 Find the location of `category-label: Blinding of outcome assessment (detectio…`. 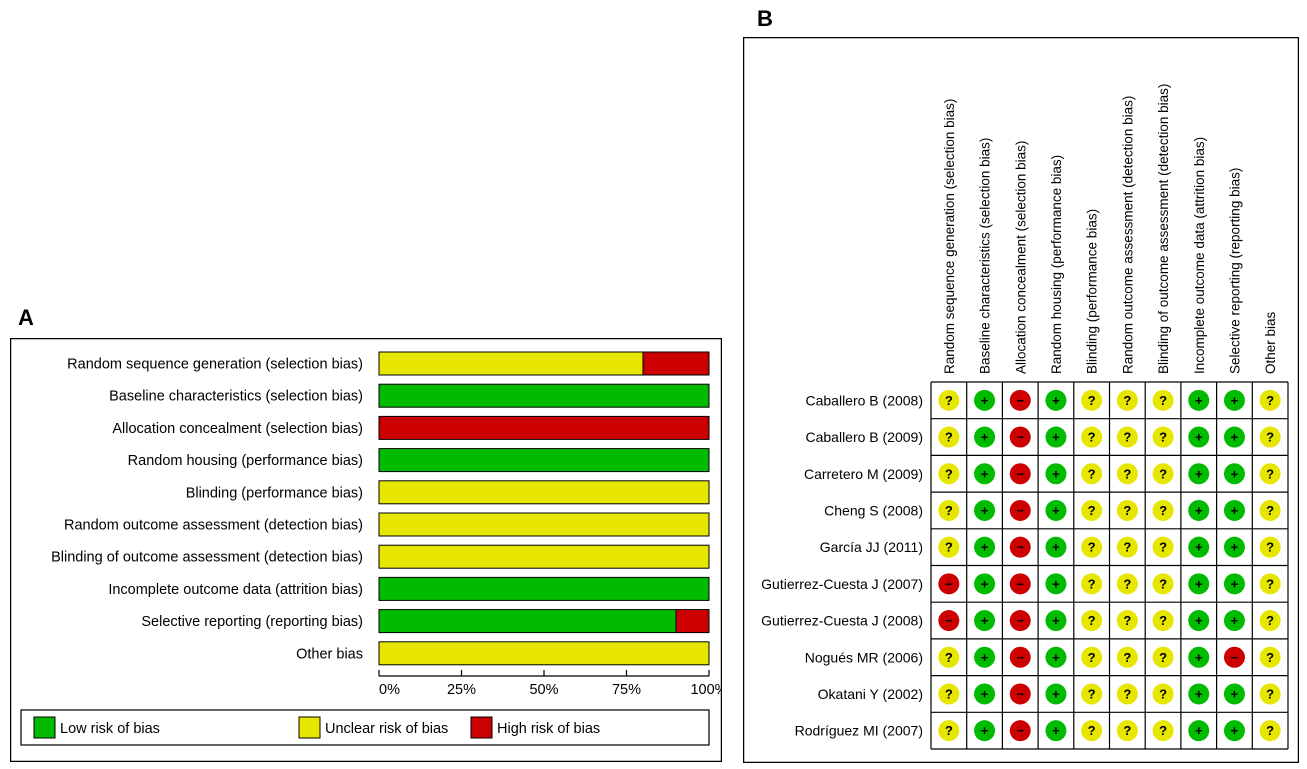

category-label: Blinding of outcome assessment (detectio… is located at coordinates (207, 558).